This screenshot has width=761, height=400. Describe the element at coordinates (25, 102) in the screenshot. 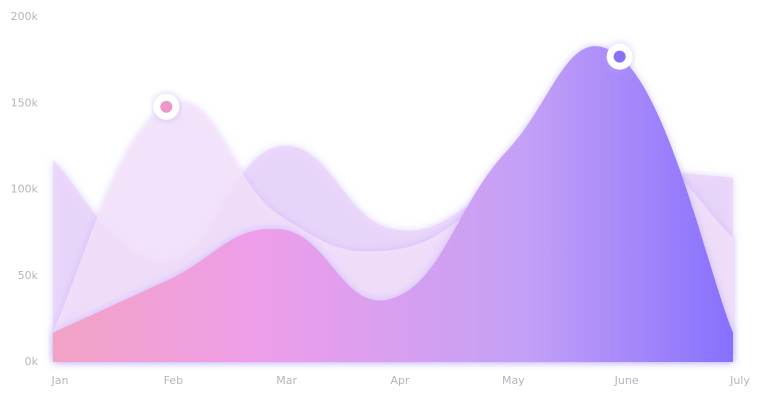

I see `y-tick-label: 150k` at that location.